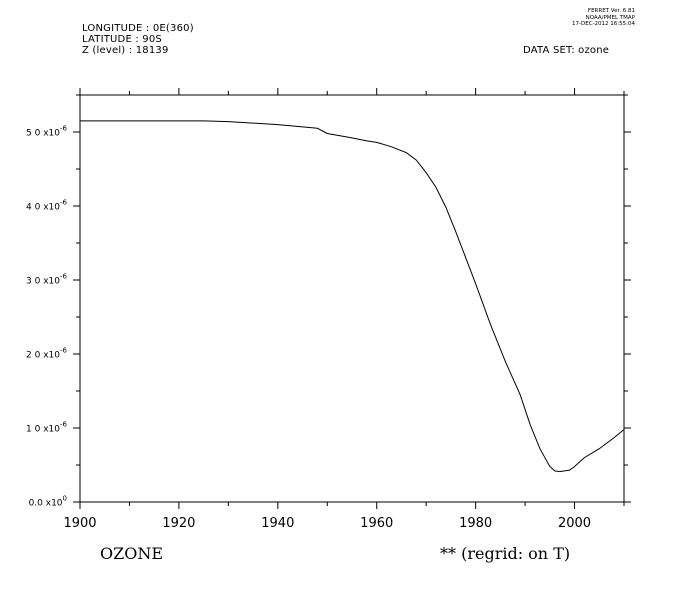 The image size is (693, 598). I want to click on longitude-label: LONGITUDE : 0E(360), so click(138, 28).